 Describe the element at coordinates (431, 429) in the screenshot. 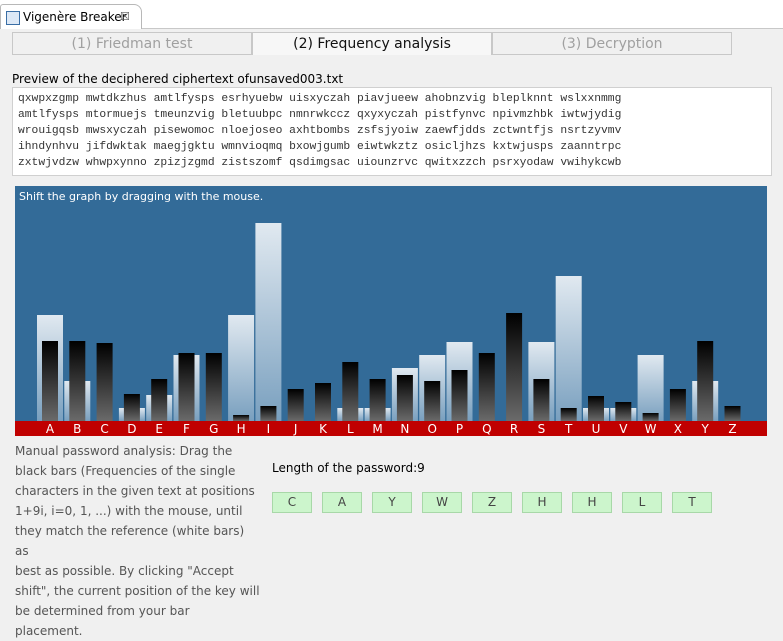

I see `x-tick-label: O` at that location.